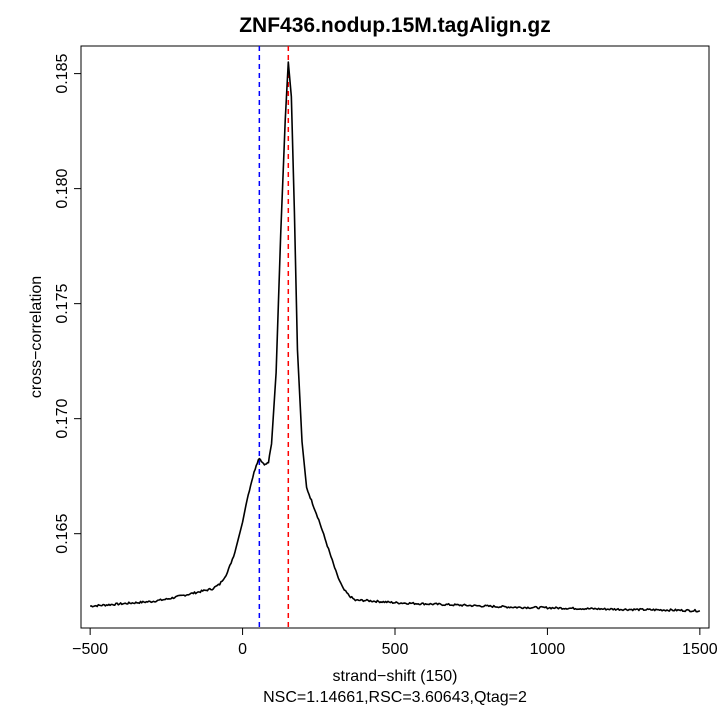 The width and height of the screenshot is (720, 720). I want to click on x-tick-label: −500, so click(90, 649).